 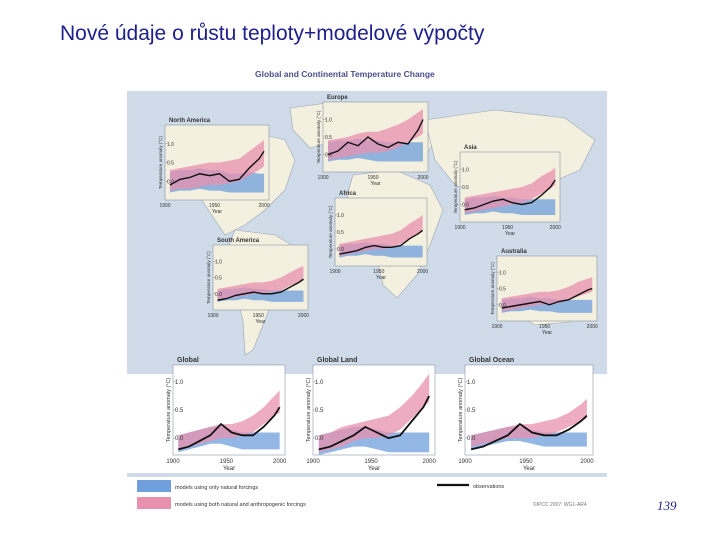 I want to click on panel-title: Global Land, so click(x=337, y=360).